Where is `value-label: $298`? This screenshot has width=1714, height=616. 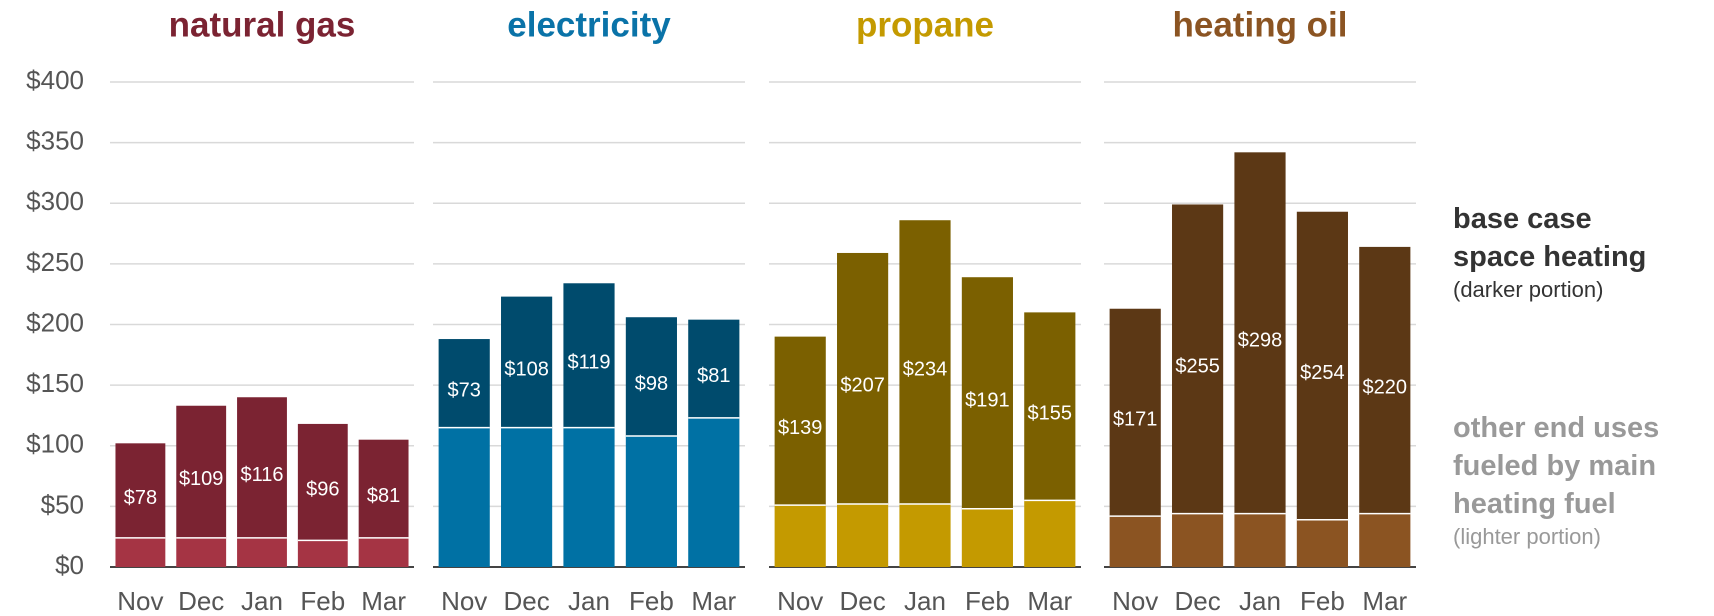 value-label: $298 is located at coordinates (1260, 340).